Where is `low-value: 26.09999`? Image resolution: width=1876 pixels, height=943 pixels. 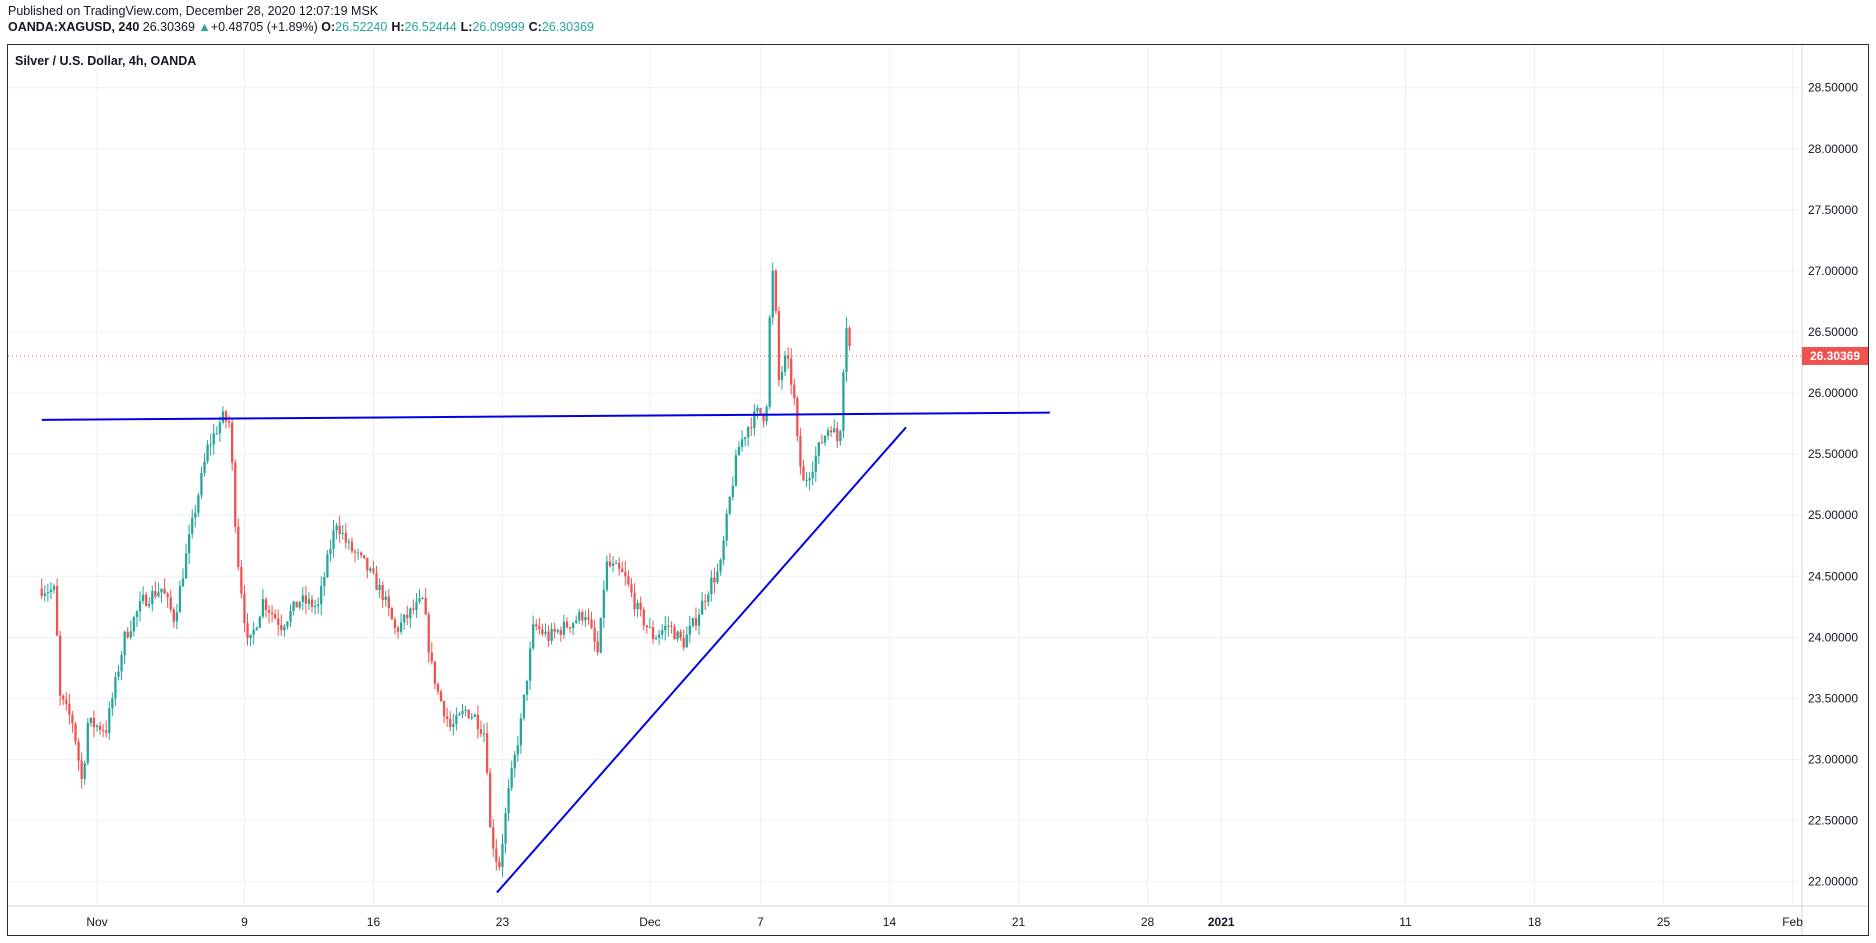
low-value: 26.09999 is located at coordinates (498, 27).